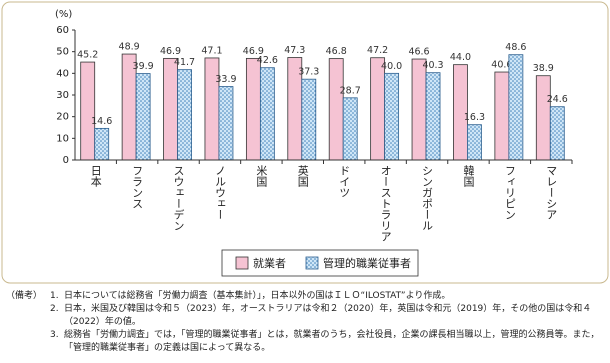 Image resolution: width=610 pixels, height=363 pixels. What do you see at coordinates (95, 176) in the screenshot?
I see `x-tick-label: 日本` at bounding box center [95, 176].